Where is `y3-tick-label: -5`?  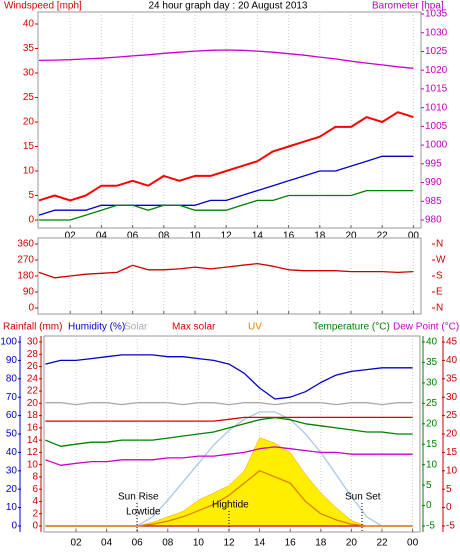 y3-tick-label: -5 is located at coordinates (430, 526).